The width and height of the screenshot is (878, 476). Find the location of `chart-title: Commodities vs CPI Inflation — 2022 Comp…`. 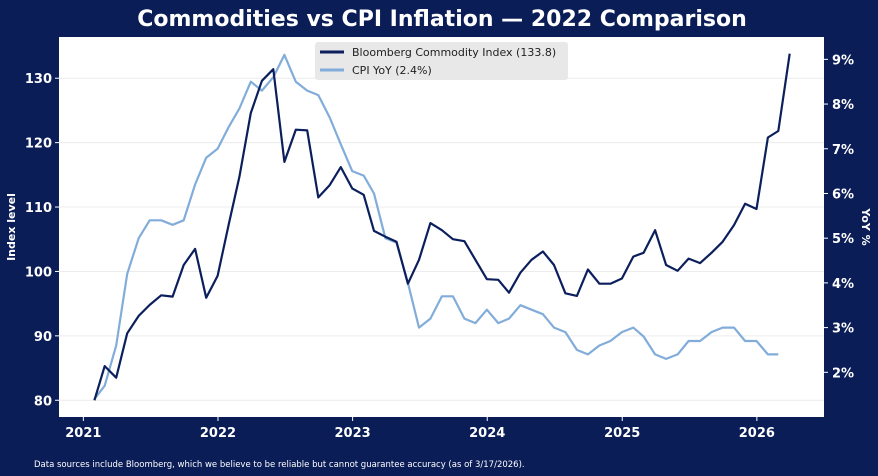

chart-title: Commodities vs CPI Inflation — 2022 Comp… is located at coordinates (442, 19).